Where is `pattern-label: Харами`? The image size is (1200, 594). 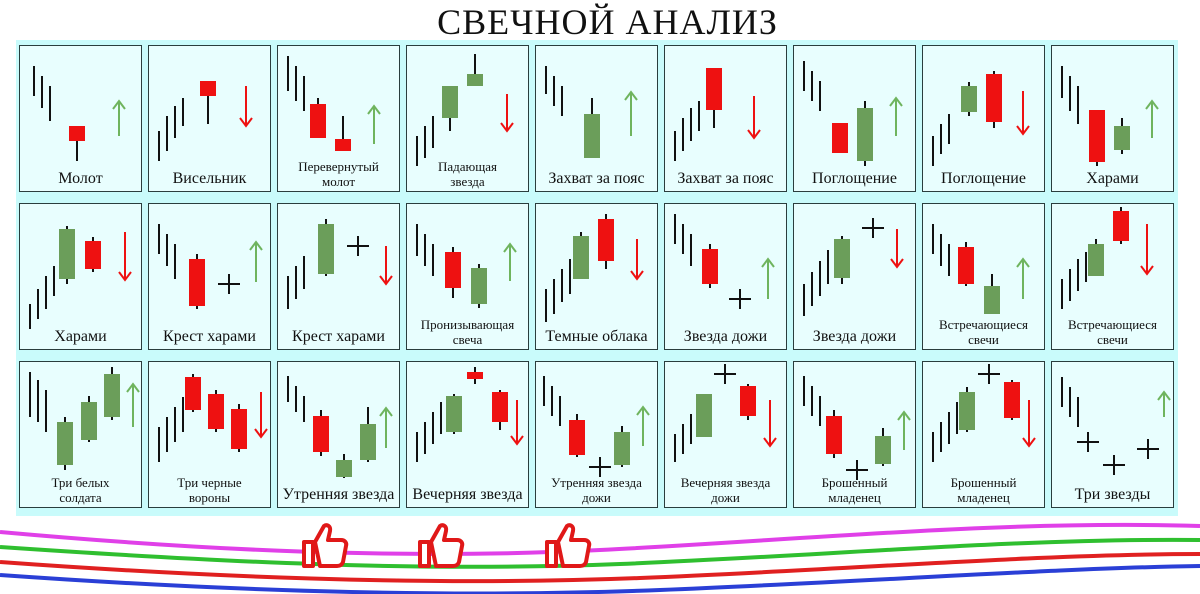
pattern-label: Харами is located at coordinates (80, 336).